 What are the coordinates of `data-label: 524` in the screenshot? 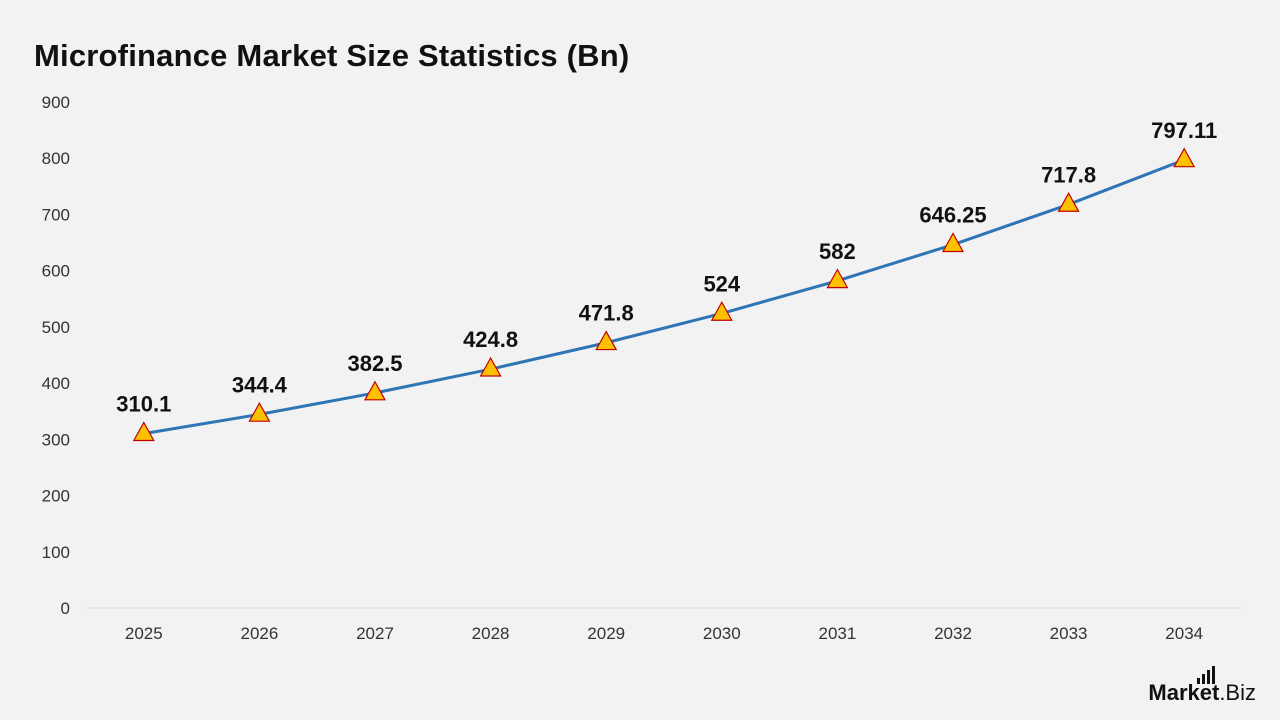 It's located at (721, 283).